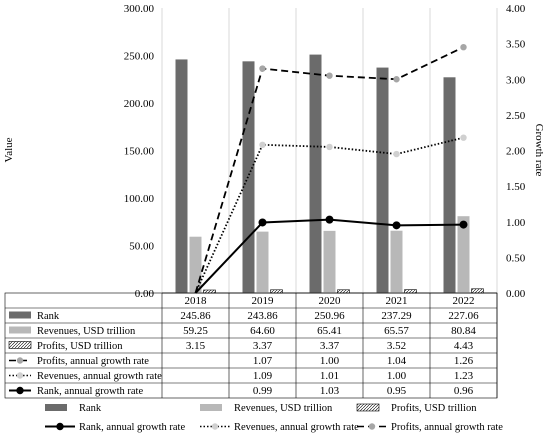 This screenshot has width=550, height=436. What do you see at coordinates (396, 331) in the screenshot?
I see `data-label: 65.57` at bounding box center [396, 331].